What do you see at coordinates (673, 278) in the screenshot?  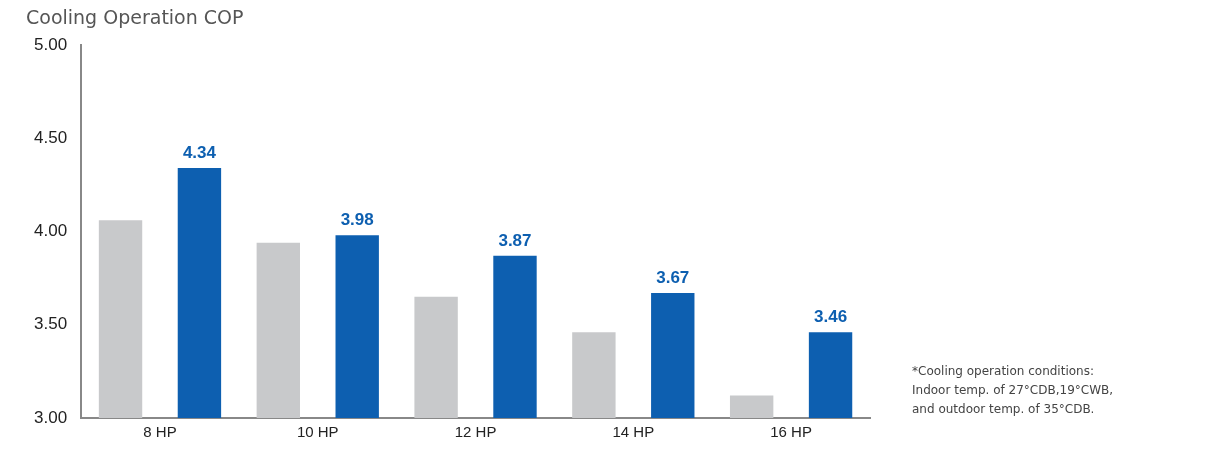 I see `data-label: 3.67` at bounding box center [673, 278].